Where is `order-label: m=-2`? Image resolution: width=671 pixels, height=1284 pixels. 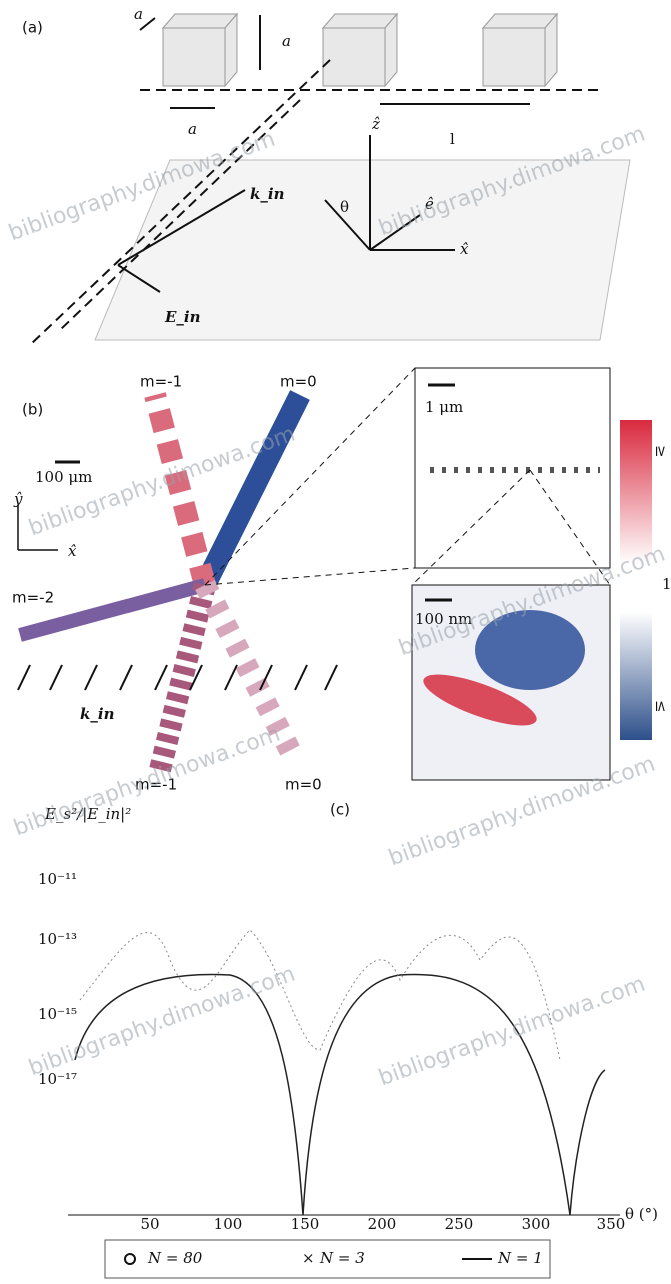
order-label: m=-2 is located at coordinates (33, 598).